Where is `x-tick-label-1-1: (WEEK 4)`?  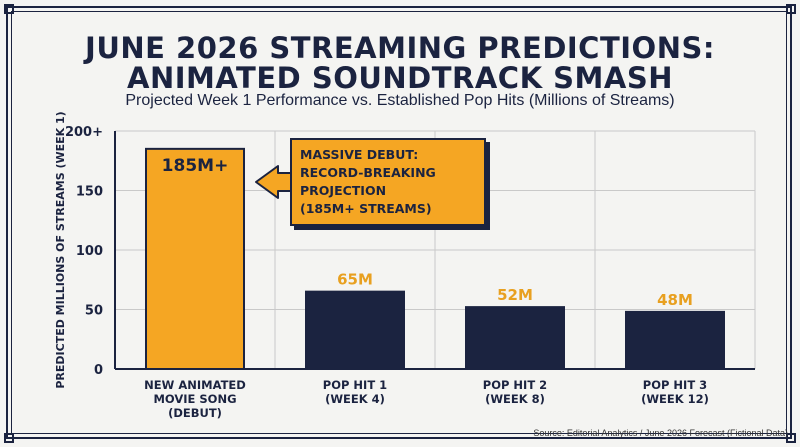
x-tick-label-1-1: (WEEK 4) is located at coordinates (355, 399).